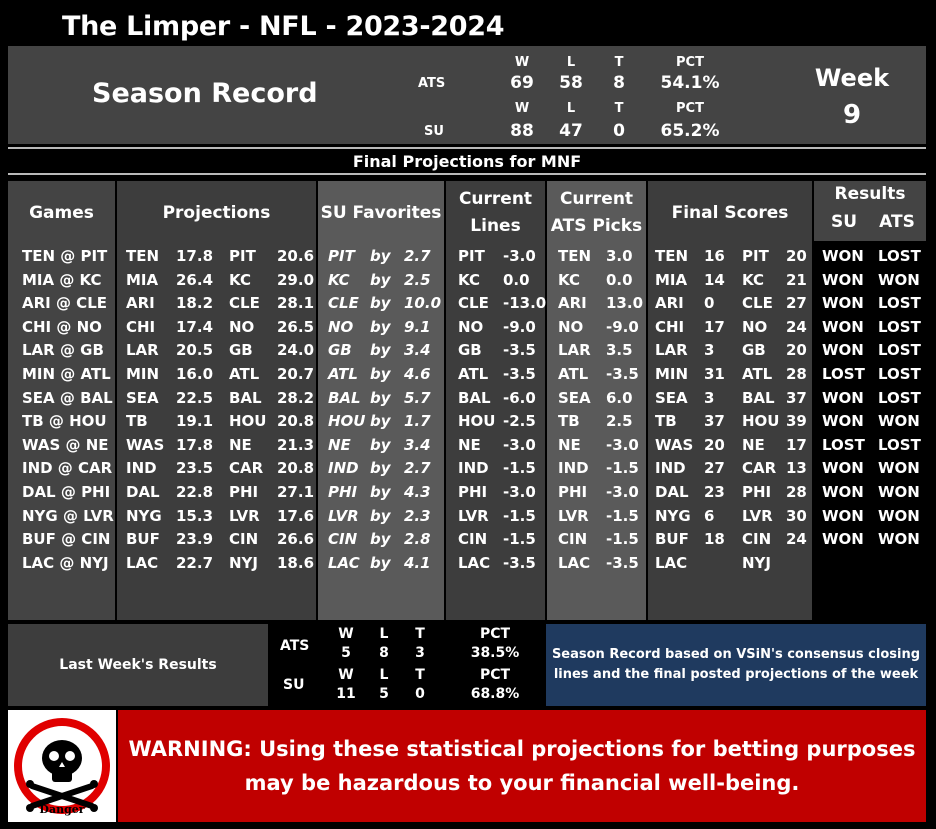 This screenshot has width=936, height=829. What do you see at coordinates (870, 211) in the screenshot?
I see `results-header-panel` at bounding box center [870, 211].